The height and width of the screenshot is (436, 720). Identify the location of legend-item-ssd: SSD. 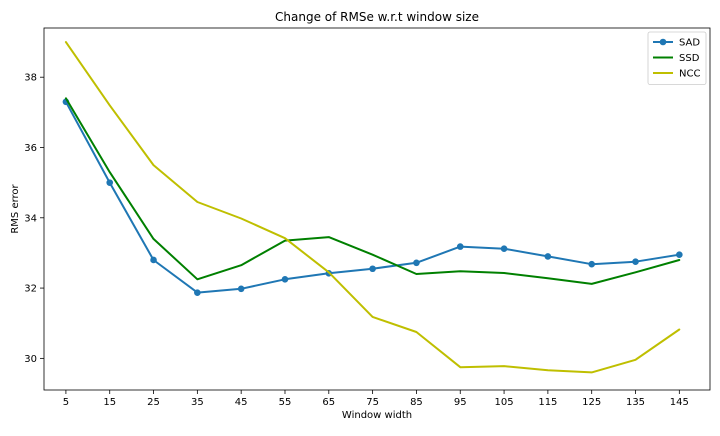
(676, 58).